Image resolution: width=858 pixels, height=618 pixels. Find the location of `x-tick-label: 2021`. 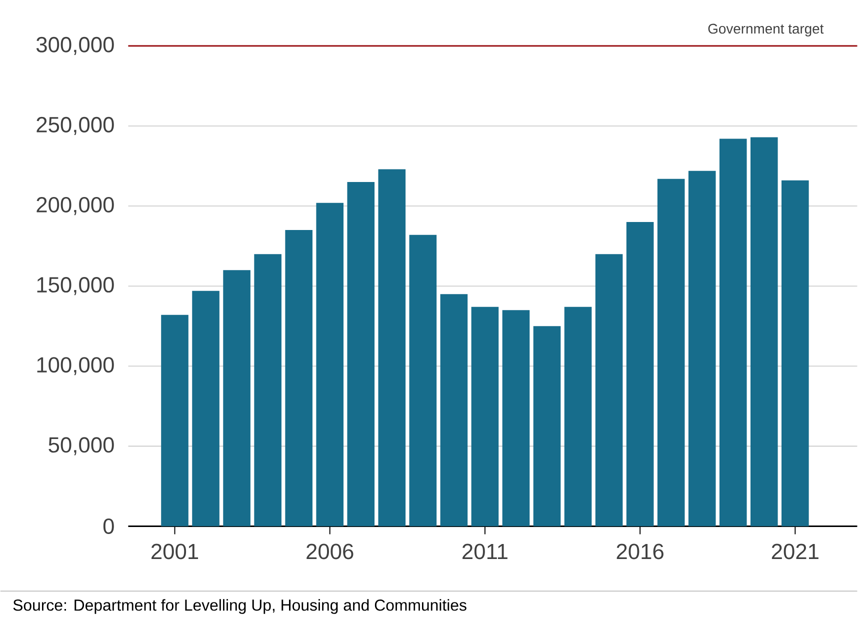

x-tick-label: 2021 is located at coordinates (795, 552).